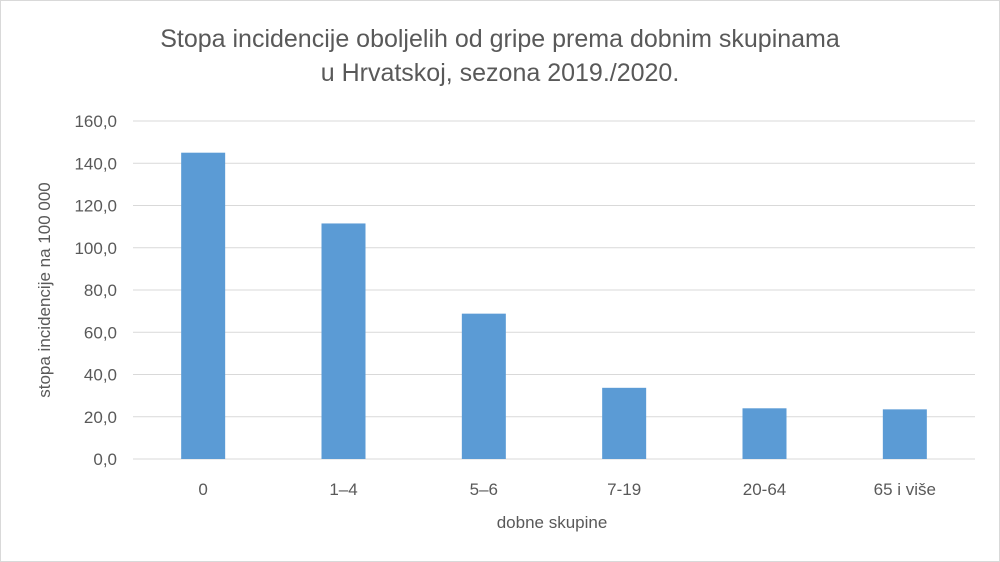 The image size is (1000, 562). I want to click on x-tick-label: 1–4, so click(343, 489).